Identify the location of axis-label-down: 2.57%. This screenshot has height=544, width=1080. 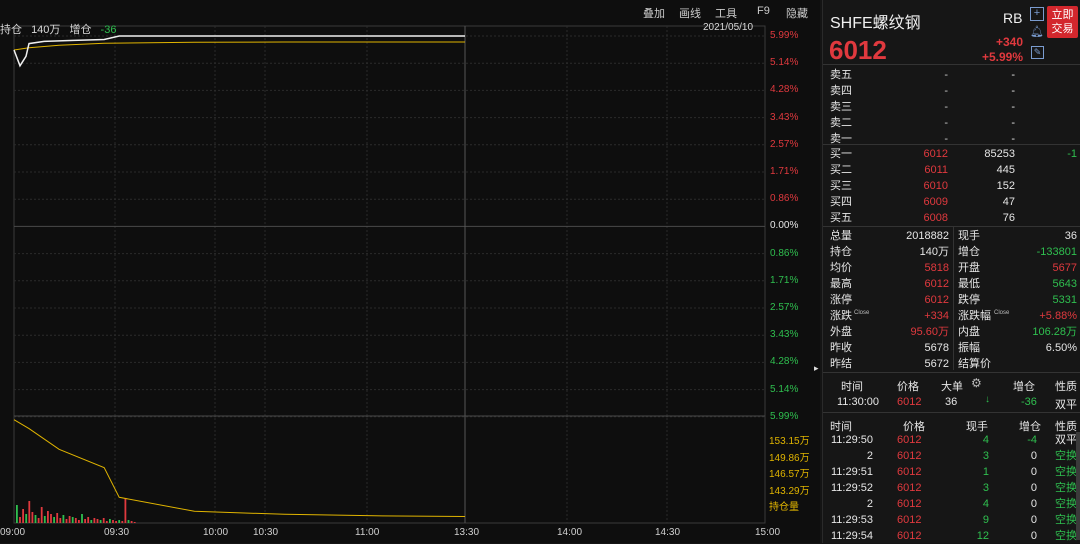
(784, 307).